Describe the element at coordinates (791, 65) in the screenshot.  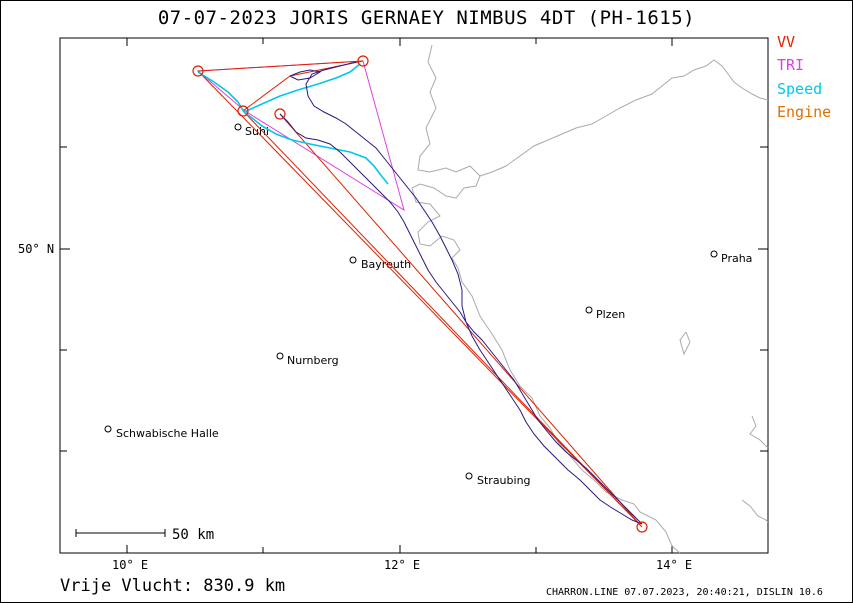
I see `legend-tri: TRI` at that location.